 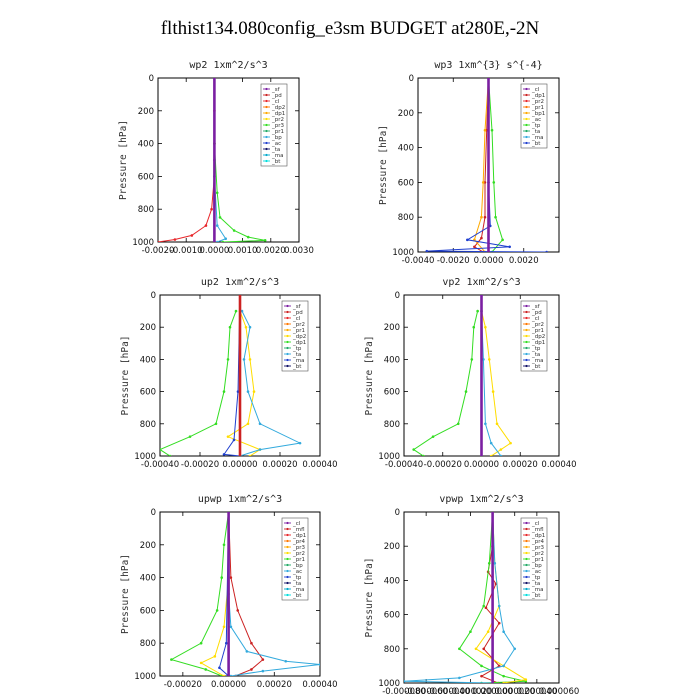 I want to click on legend-entry: _pr3, so click(x=278, y=126).